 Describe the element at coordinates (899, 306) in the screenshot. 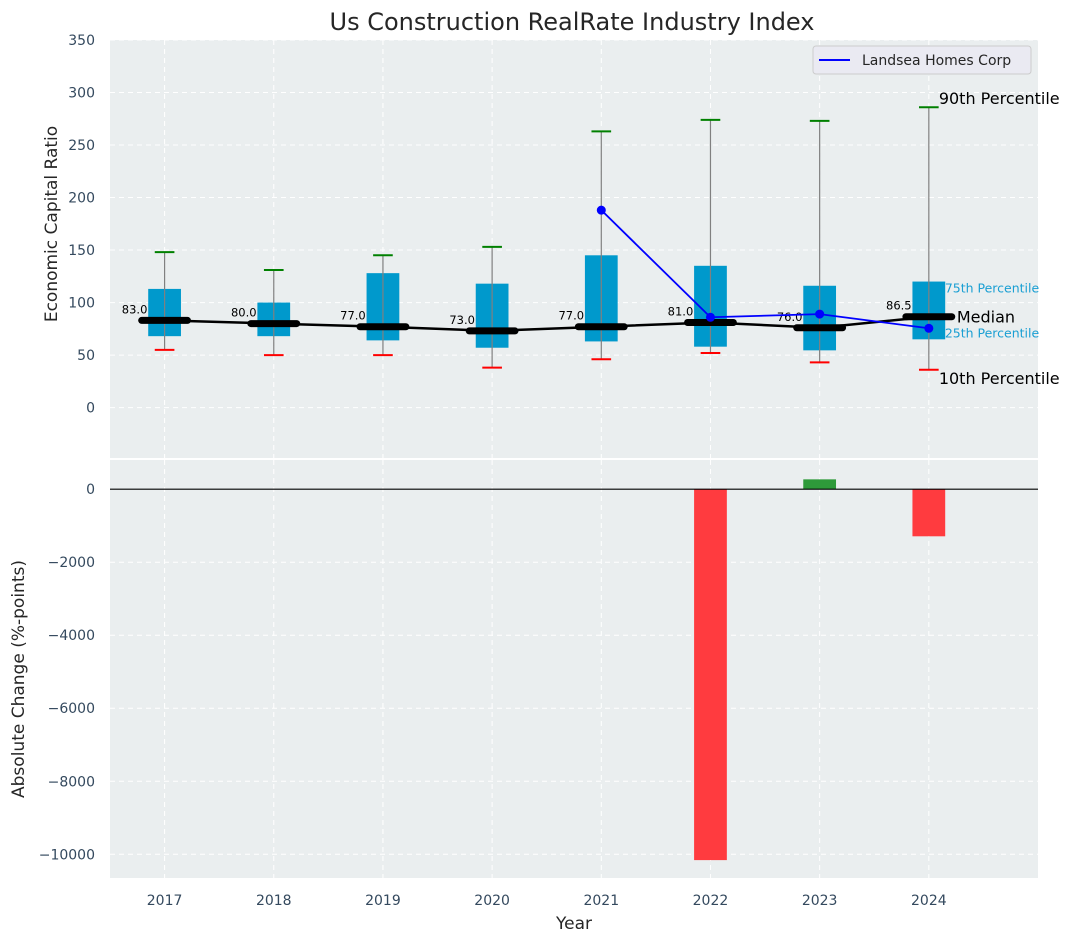

I see `median-value-label: 86.5` at that location.